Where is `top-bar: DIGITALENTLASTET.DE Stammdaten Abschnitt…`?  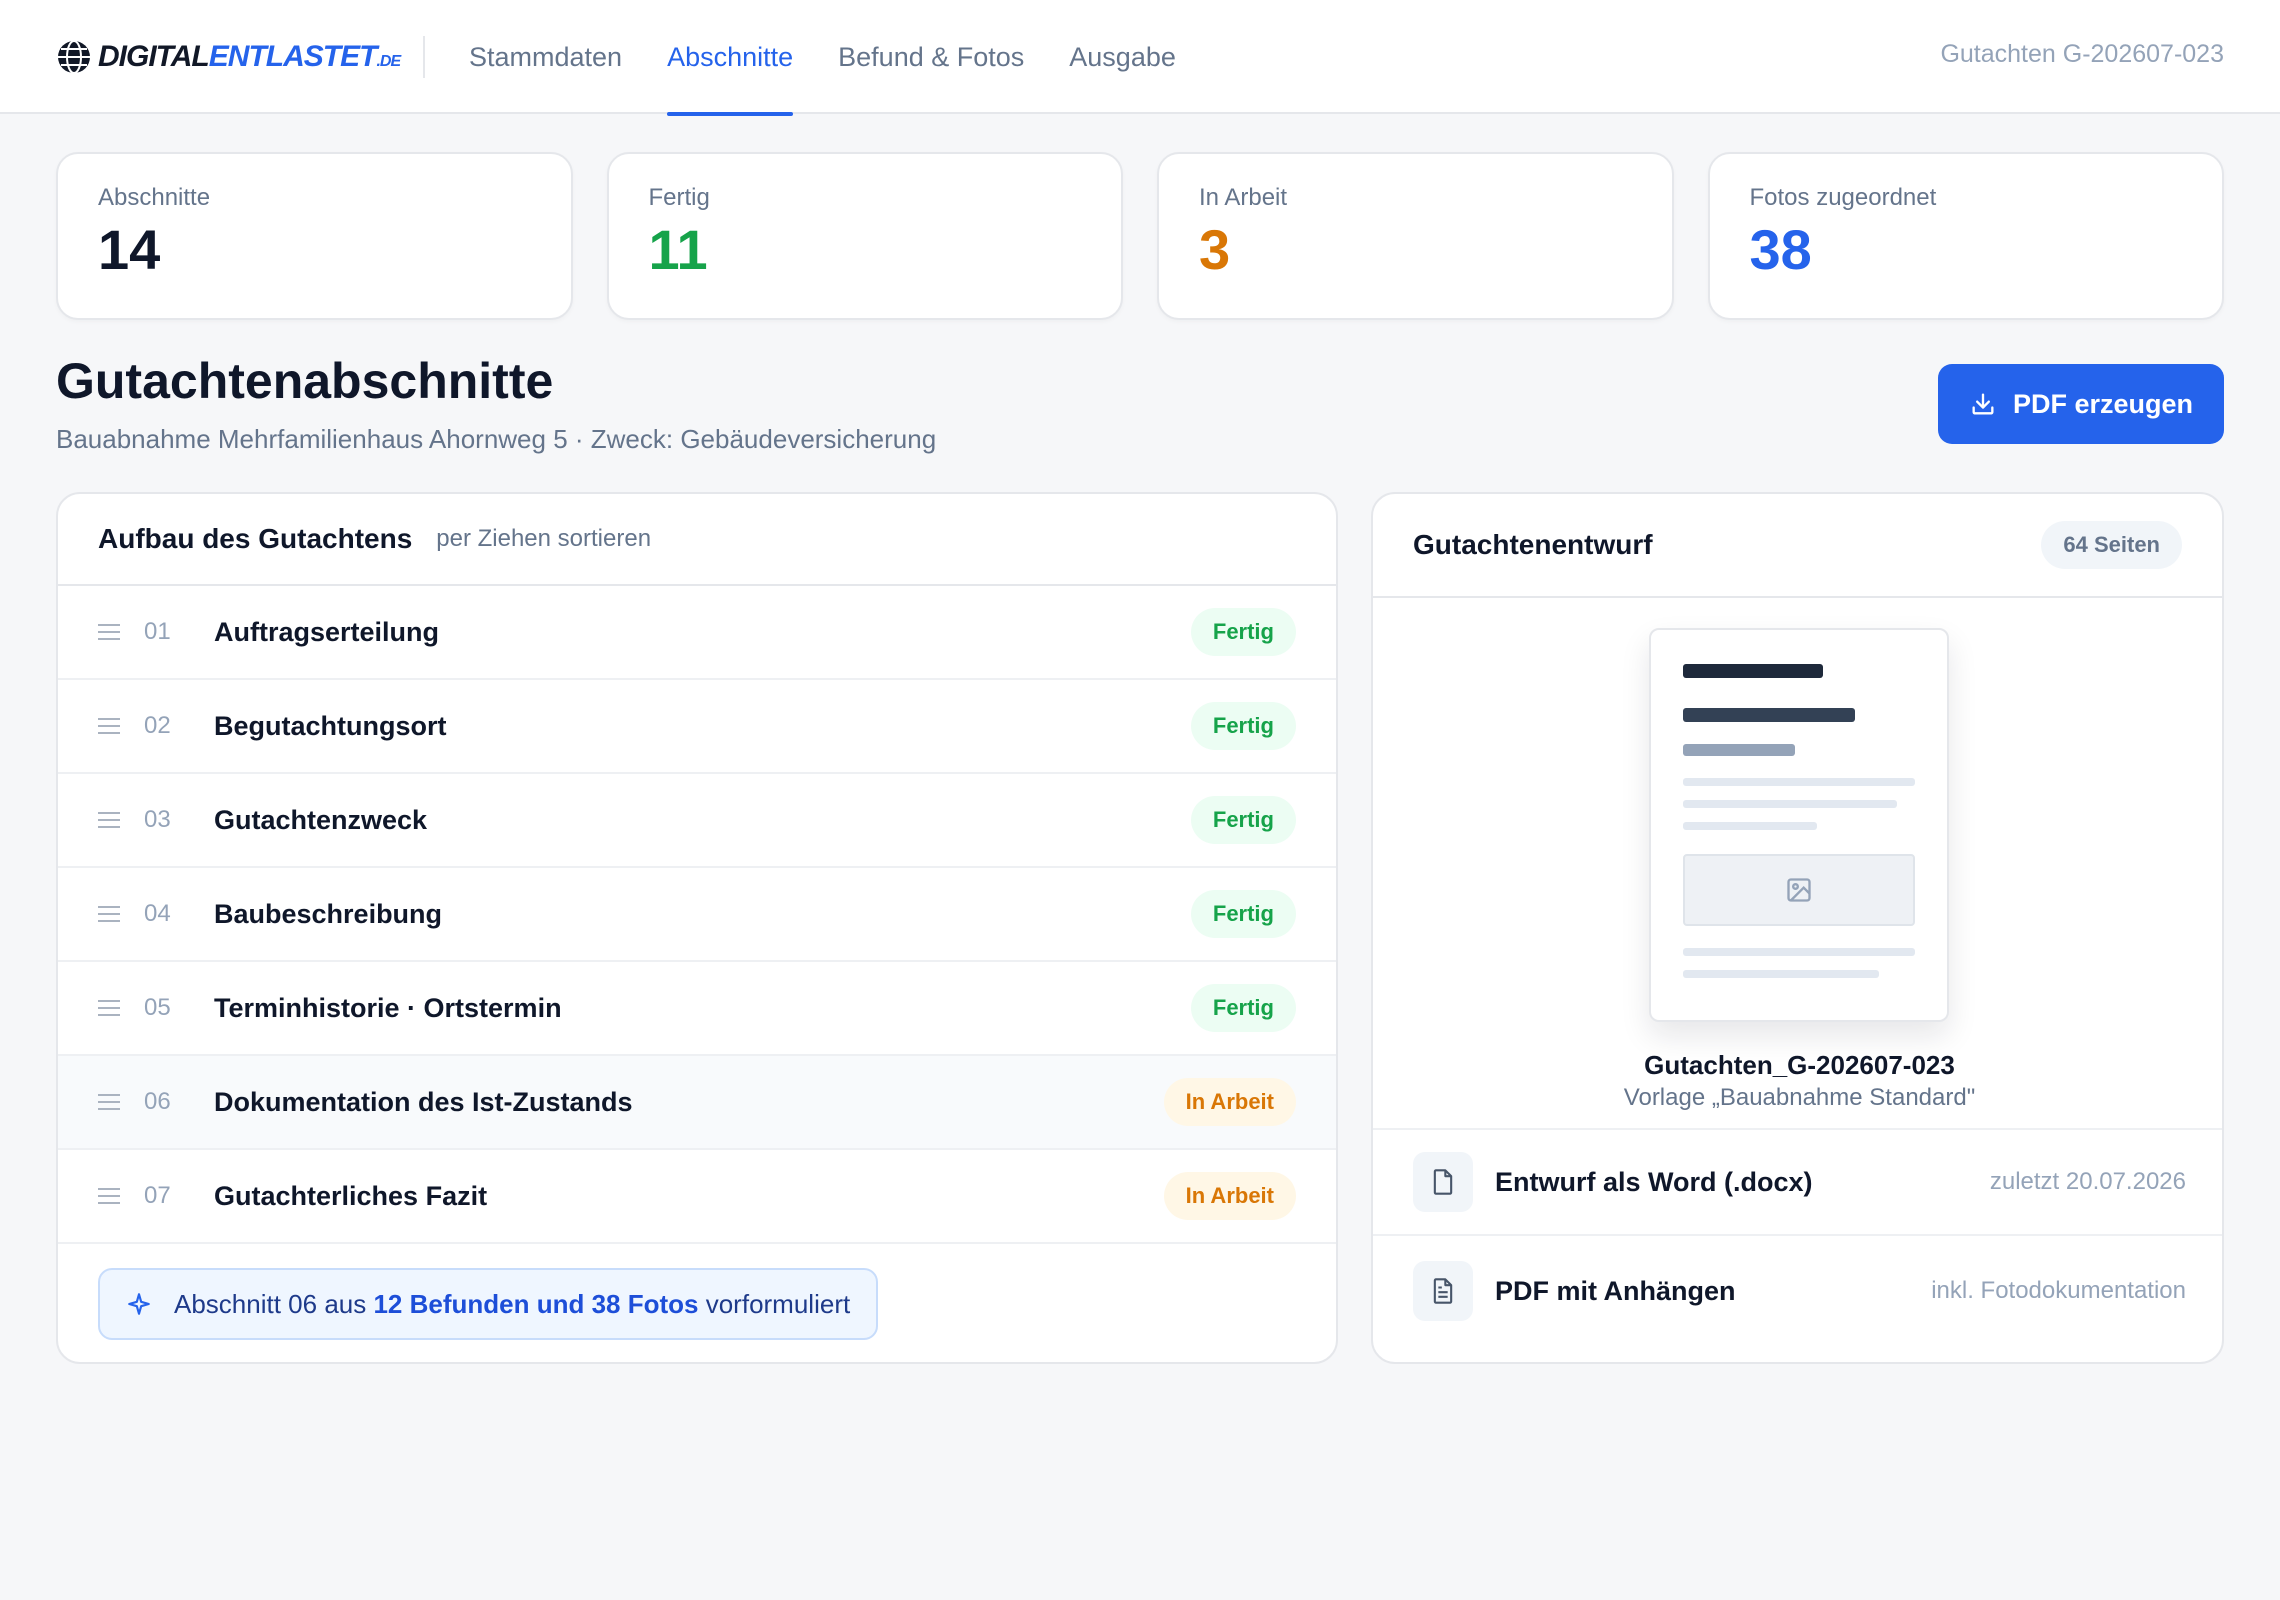 top-bar: DIGITALENTLASTET.DE Stammdaten Abschnitt… is located at coordinates (1140, 58).